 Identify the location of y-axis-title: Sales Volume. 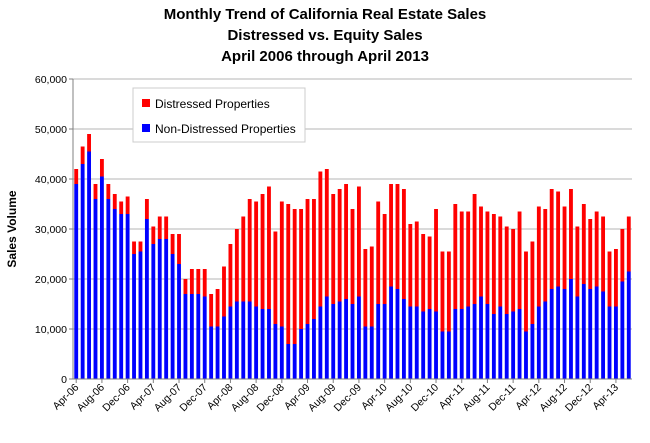
(12, 228).